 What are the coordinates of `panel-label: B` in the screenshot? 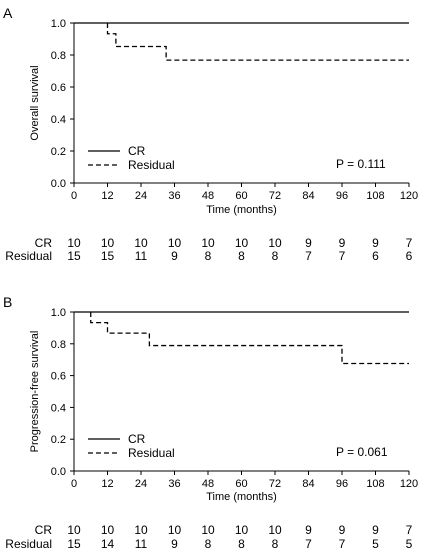 It's located at (7, 302).